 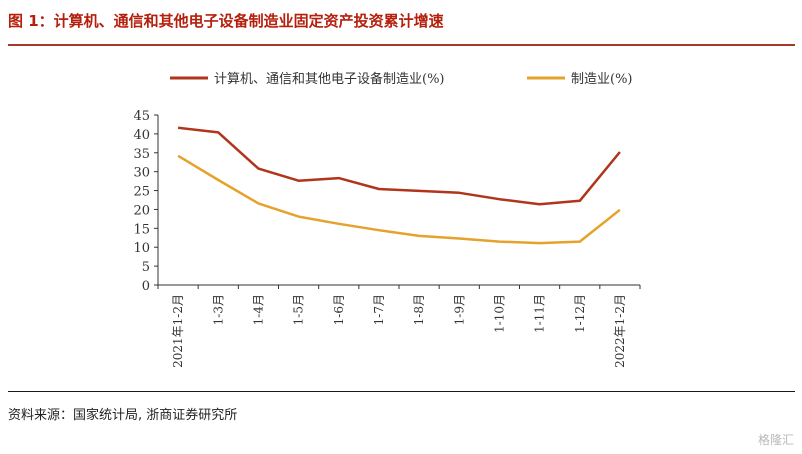 What do you see at coordinates (146, 286) in the screenshot?
I see `y-tick-label: 0` at bounding box center [146, 286].